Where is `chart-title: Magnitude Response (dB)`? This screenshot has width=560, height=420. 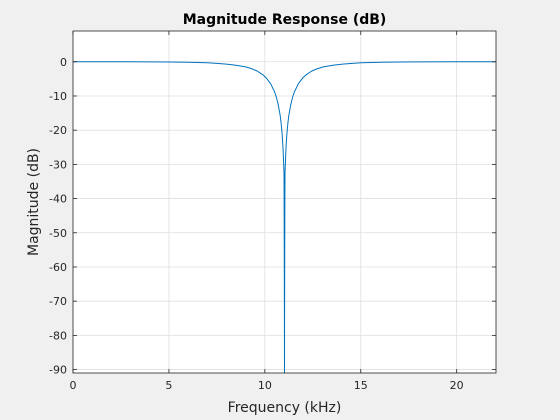
chart-title: Magnitude Response (dB) is located at coordinates (285, 20).